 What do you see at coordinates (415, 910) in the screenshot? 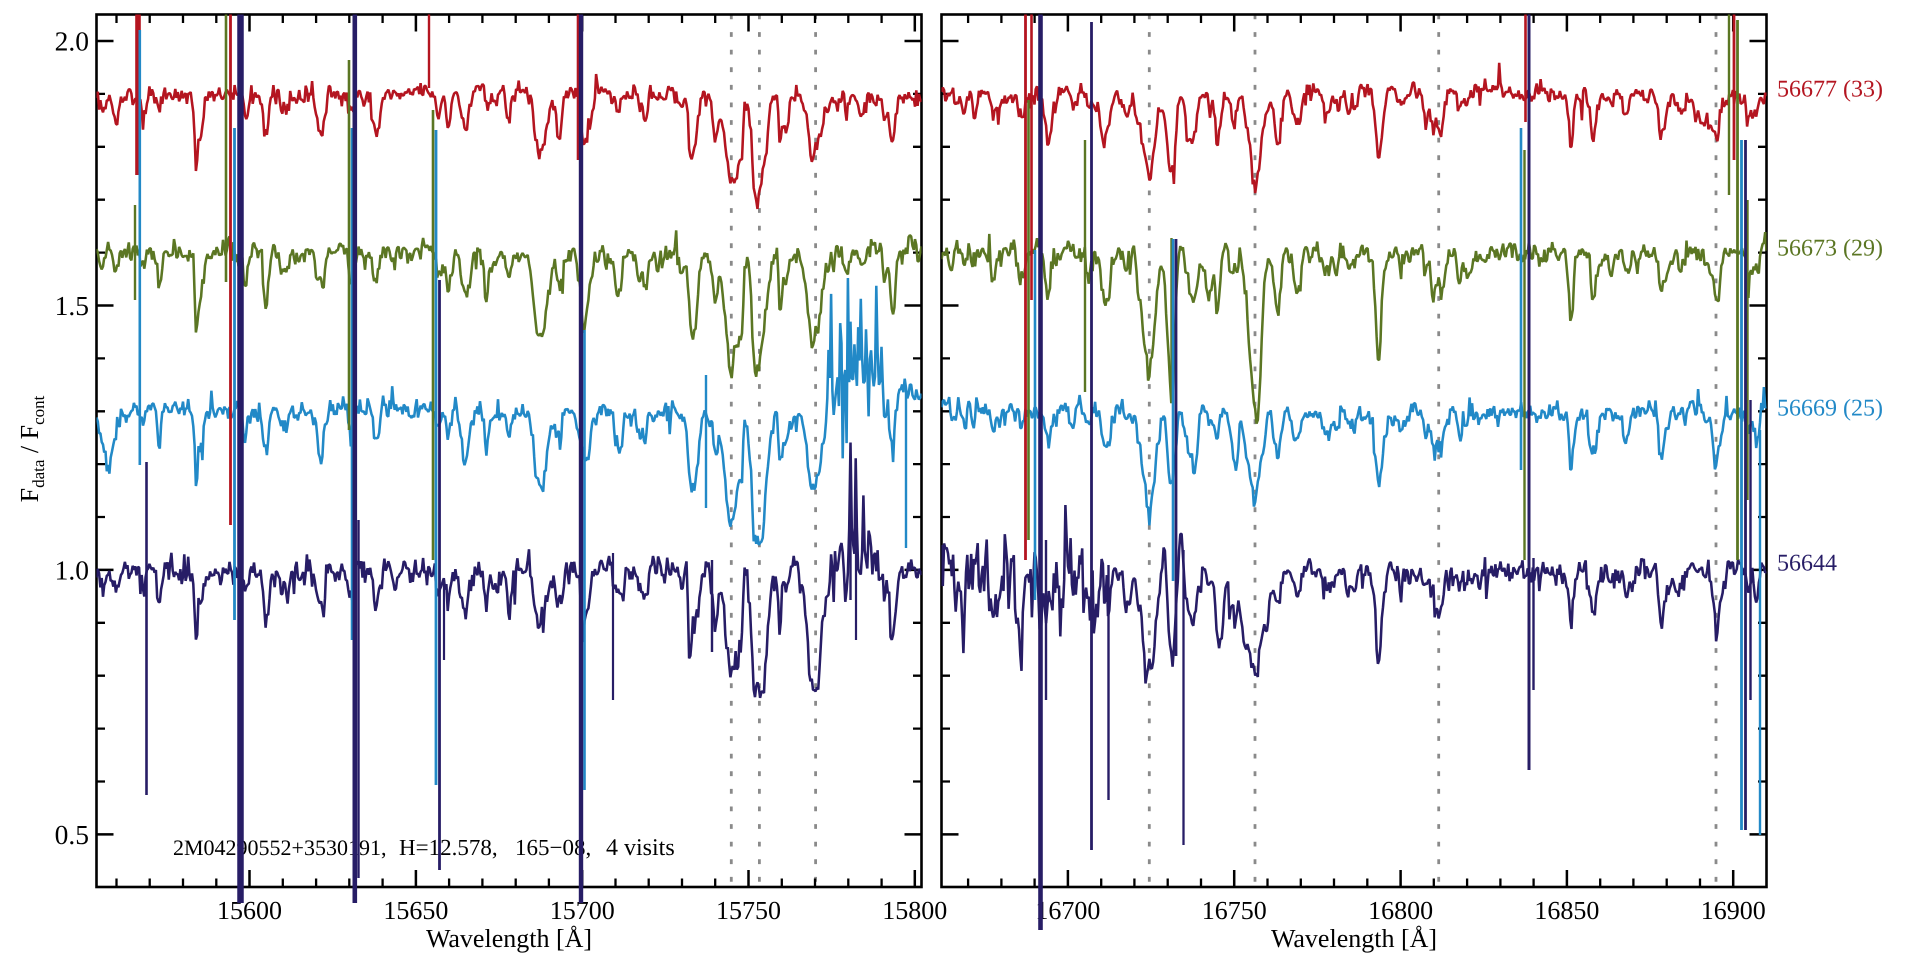
I see `svg-text: 15650` at bounding box center [415, 910].